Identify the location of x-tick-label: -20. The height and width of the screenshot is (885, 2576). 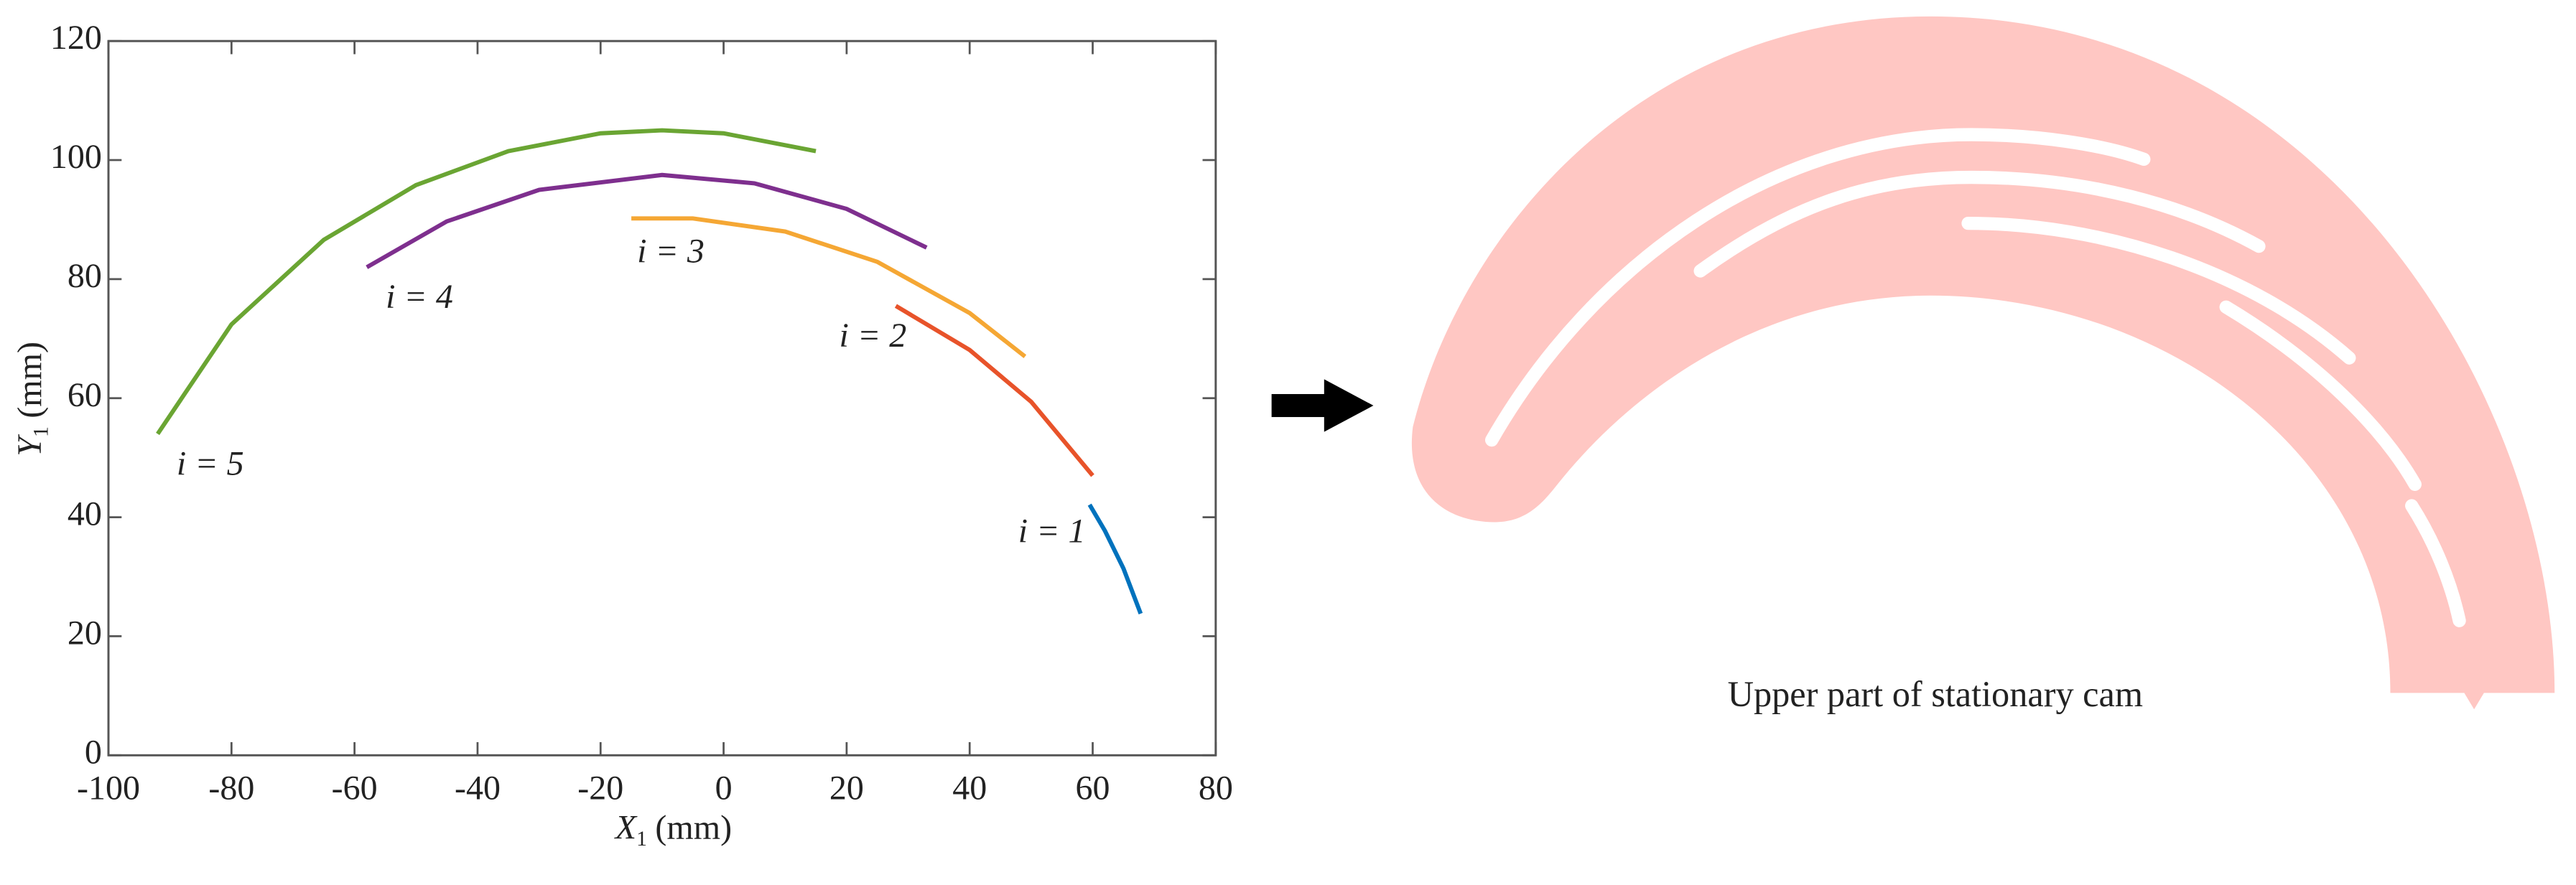
(600, 788).